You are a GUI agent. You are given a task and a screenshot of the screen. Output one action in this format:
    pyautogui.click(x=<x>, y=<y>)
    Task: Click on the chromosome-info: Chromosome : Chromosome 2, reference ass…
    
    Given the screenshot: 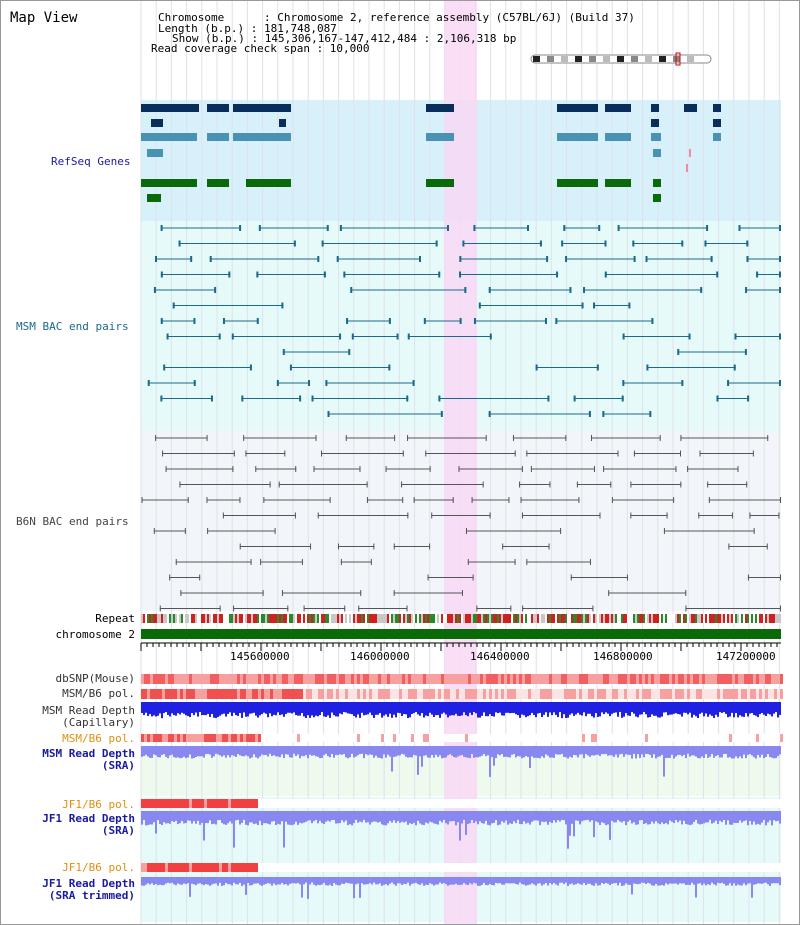 What is the action you would take?
    pyautogui.click(x=396, y=17)
    